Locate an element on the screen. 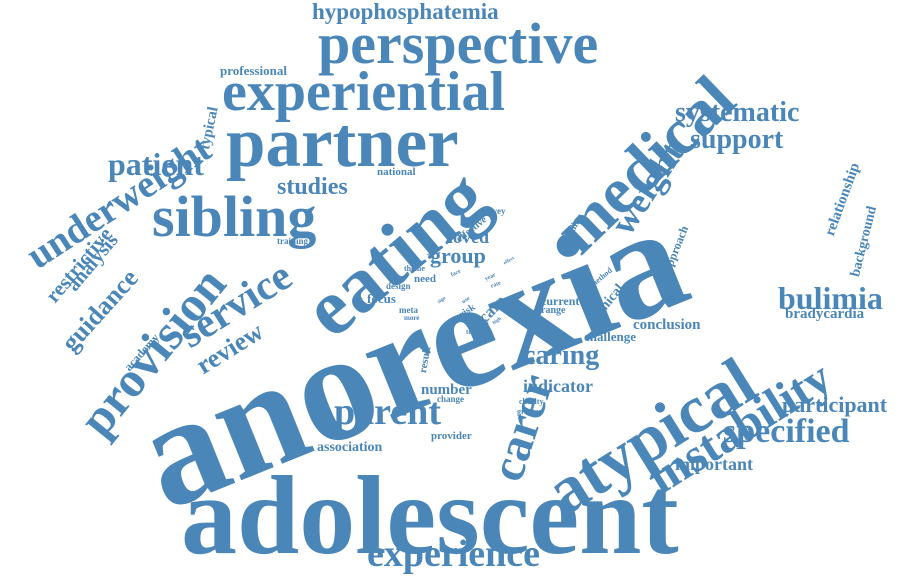  word-patient: patient is located at coordinates (156, 164).